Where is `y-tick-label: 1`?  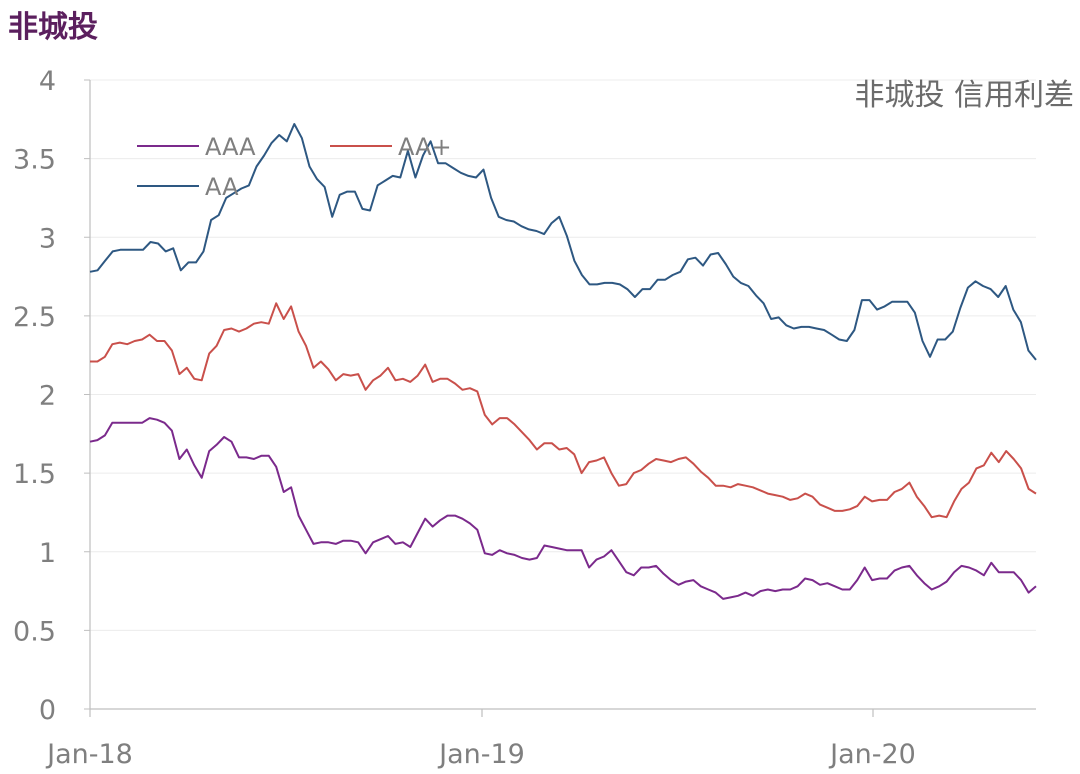 y-tick-label: 1 is located at coordinates (47, 553).